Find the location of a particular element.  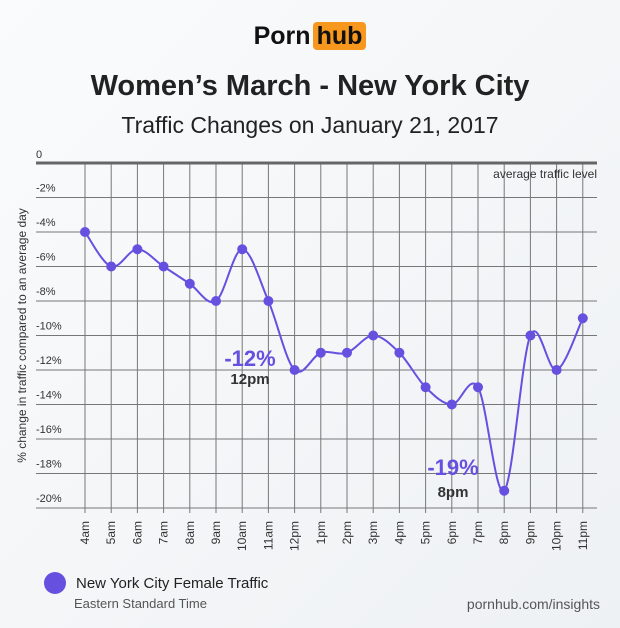

y-tick-label: -20% is located at coordinates (49, 499).